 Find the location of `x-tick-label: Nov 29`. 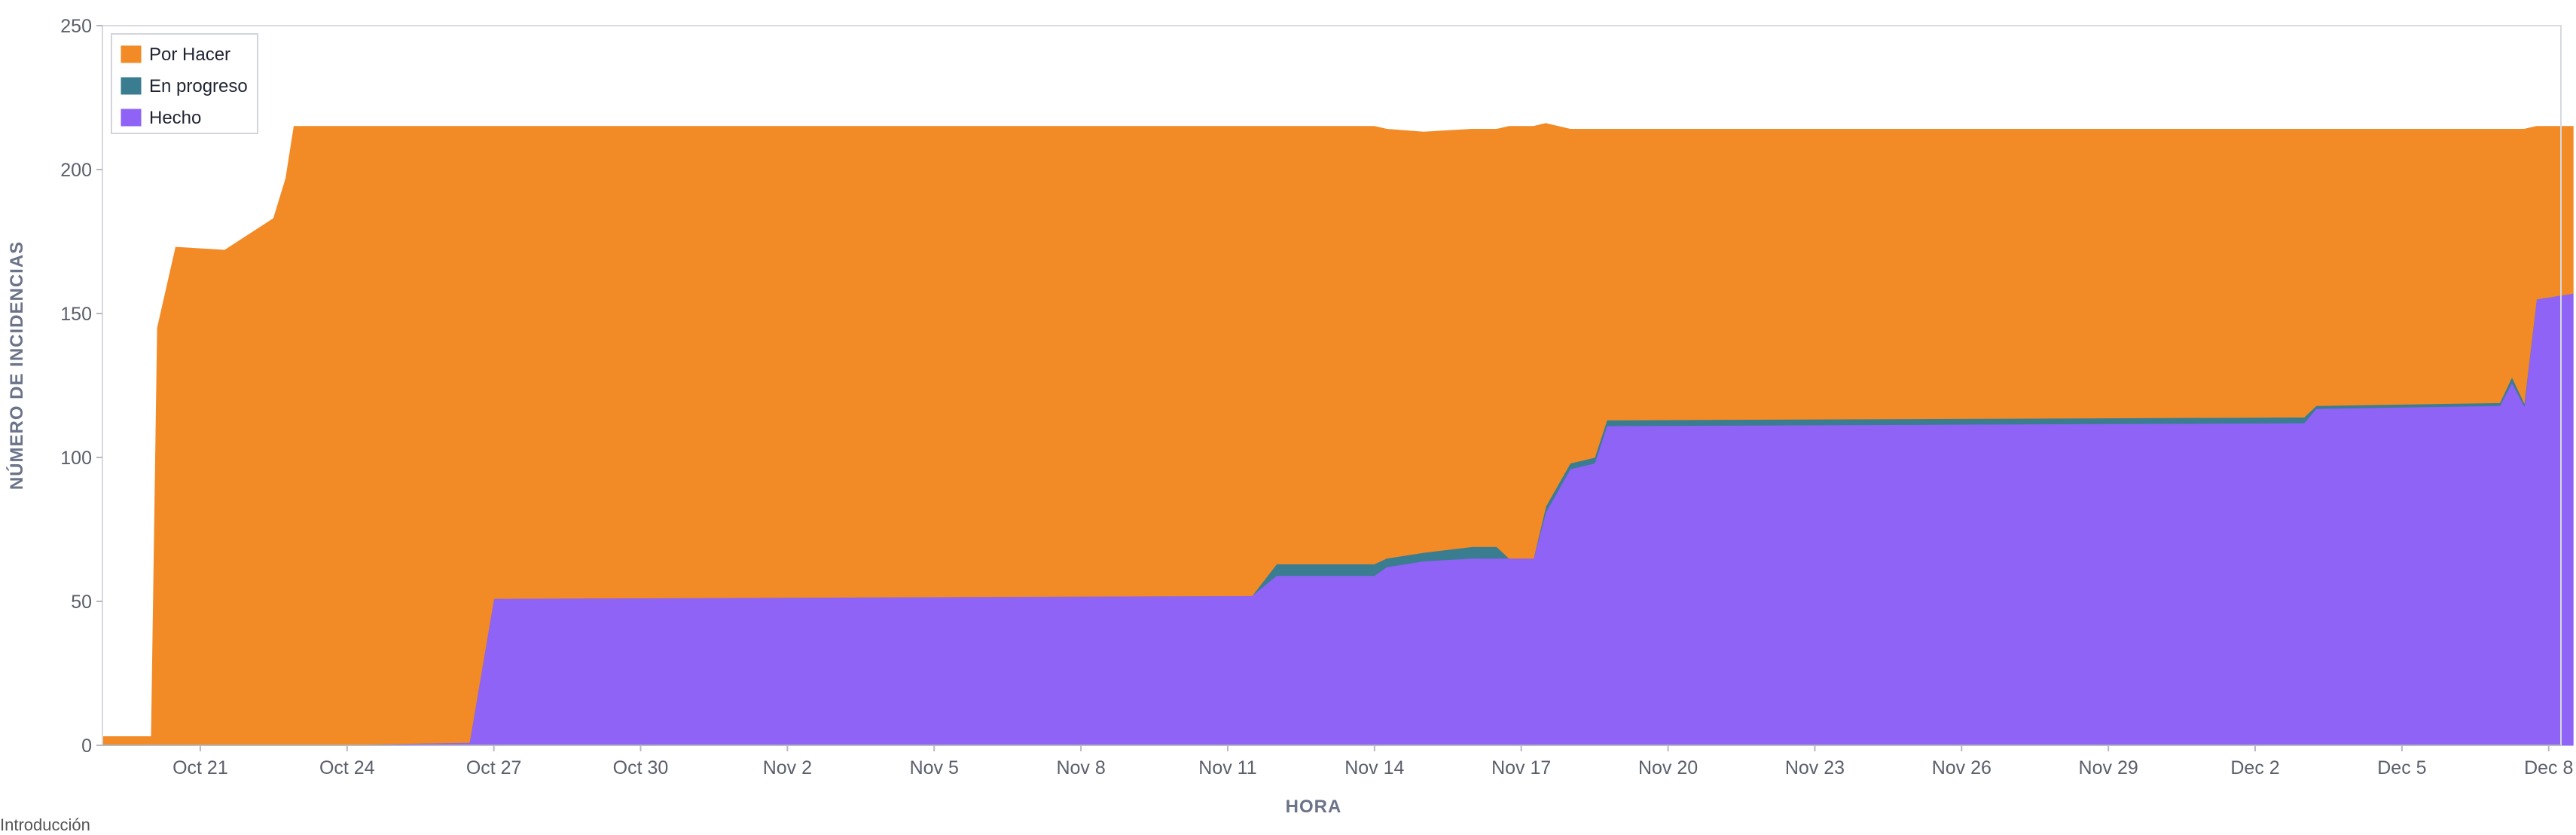

x-tick-label: Nov 29 is located at coordinates (2108, 768).